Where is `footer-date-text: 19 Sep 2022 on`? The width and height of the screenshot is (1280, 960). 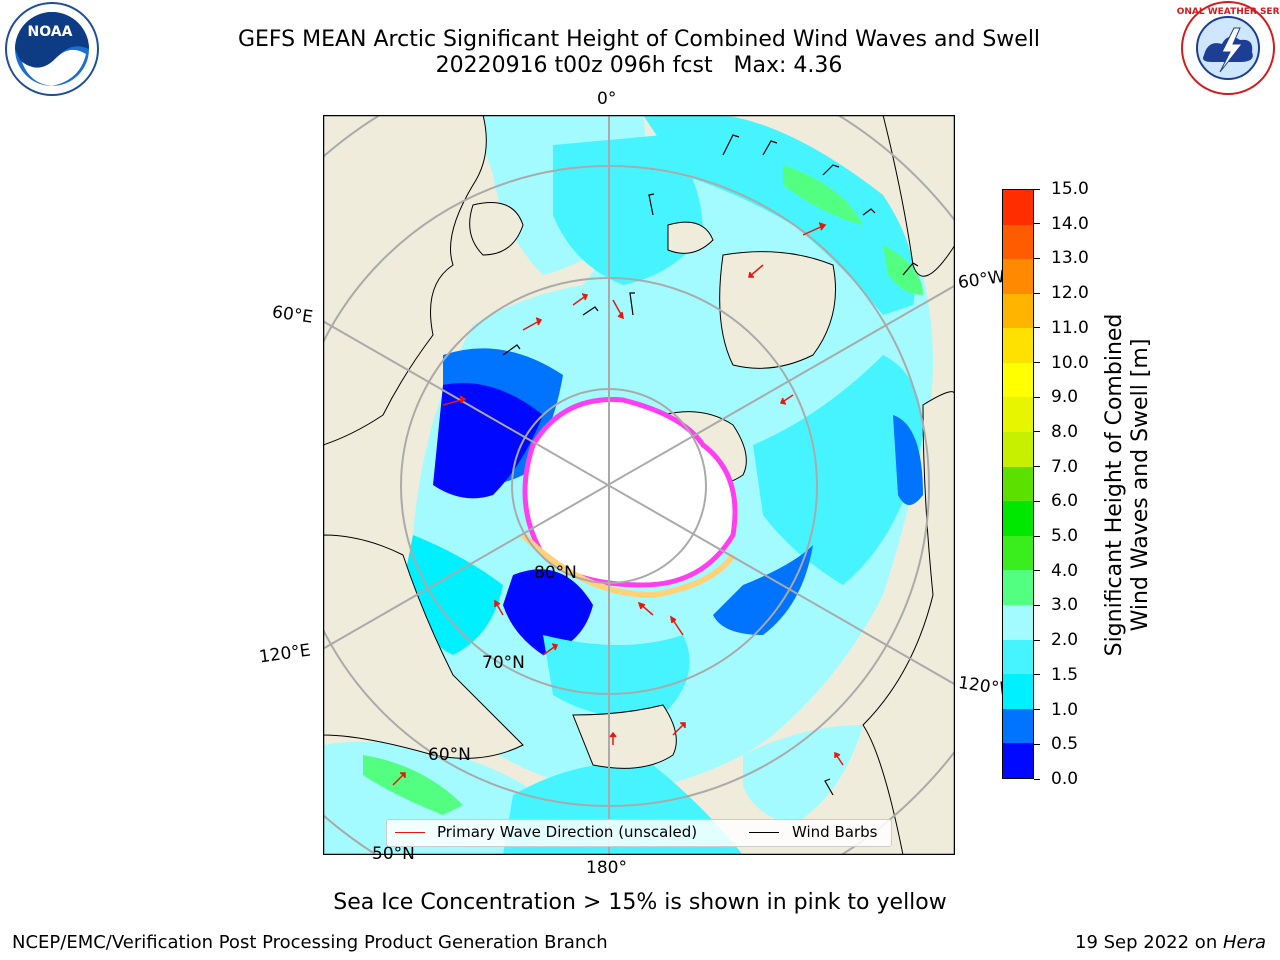
footer-date-text: 19 Sep 2022 on is located at coordinates (1149, 942).